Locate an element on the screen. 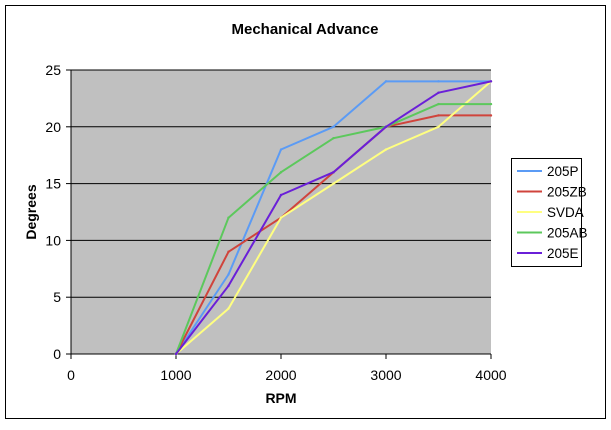 This screenshot has height=430, width=611. y-tick-label: 25 is located at coordinates (53, 70).